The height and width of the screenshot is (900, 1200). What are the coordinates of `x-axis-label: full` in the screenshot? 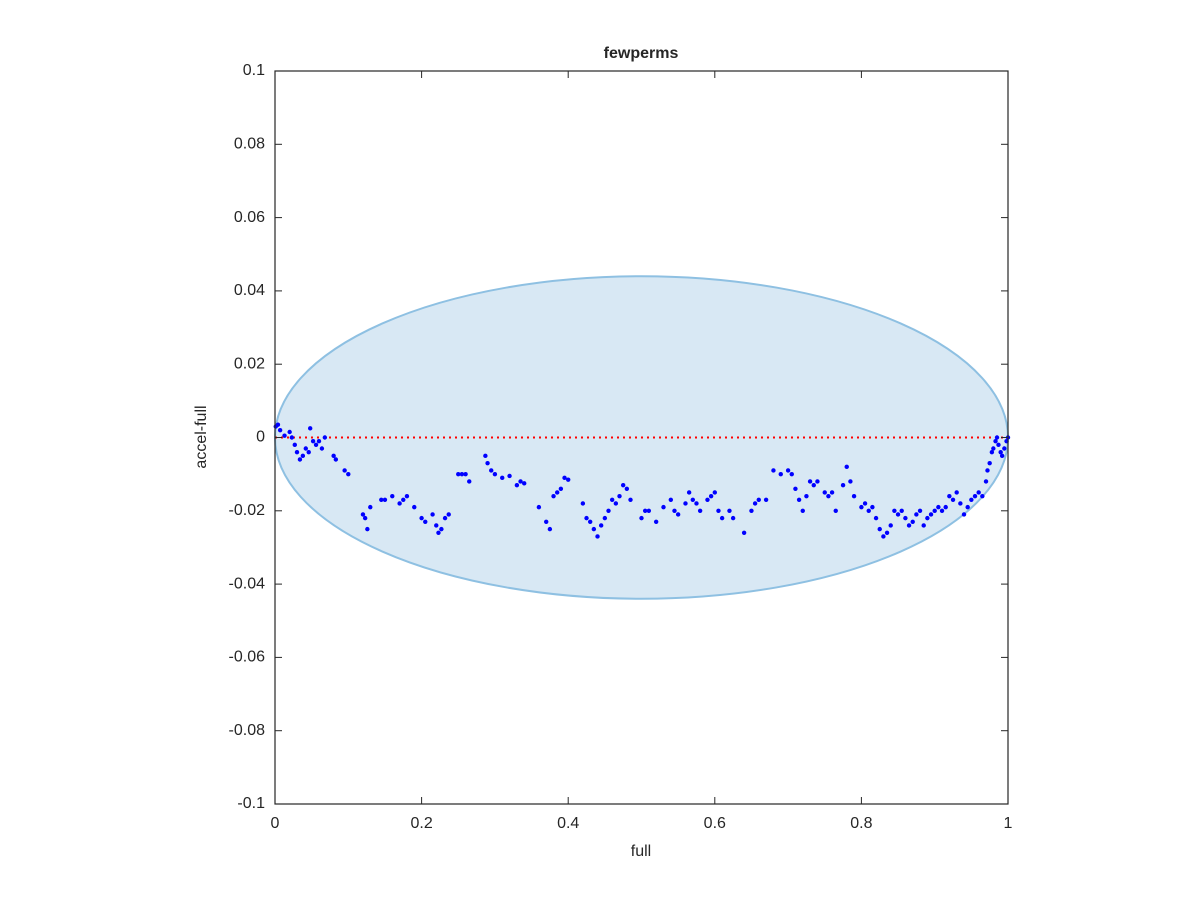 It's located at (641, 851).